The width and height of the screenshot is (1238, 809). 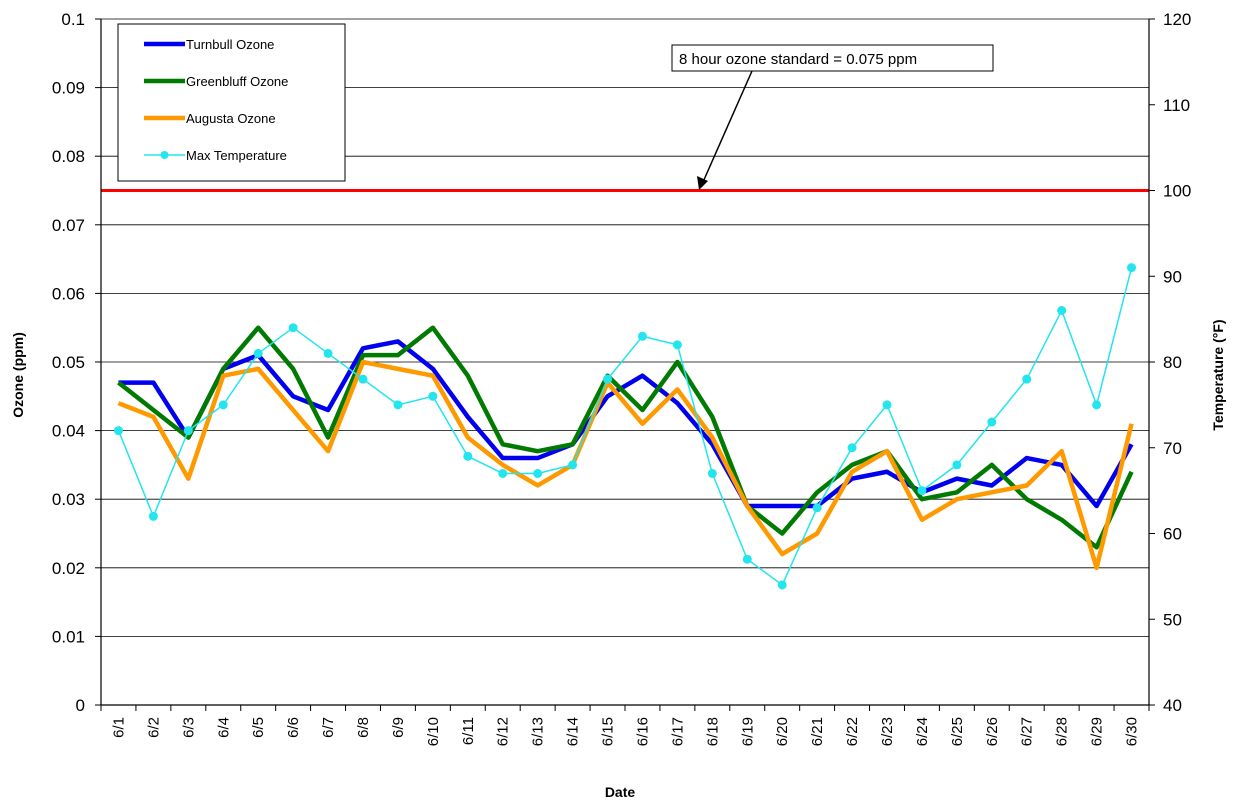 What do you see at coordinates (608, 731) in the screenshot?
I see `x-tick-label: 6/15` at bounding box center [608, 731].